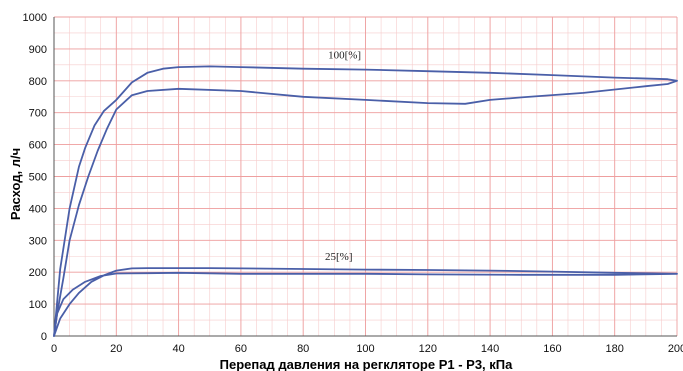 Image resolution: width=683 pixels, height=371 pixels. Describe the element at coordinates (38, 273) in the screenshot. I see `y-tick-label: 200` at that location.